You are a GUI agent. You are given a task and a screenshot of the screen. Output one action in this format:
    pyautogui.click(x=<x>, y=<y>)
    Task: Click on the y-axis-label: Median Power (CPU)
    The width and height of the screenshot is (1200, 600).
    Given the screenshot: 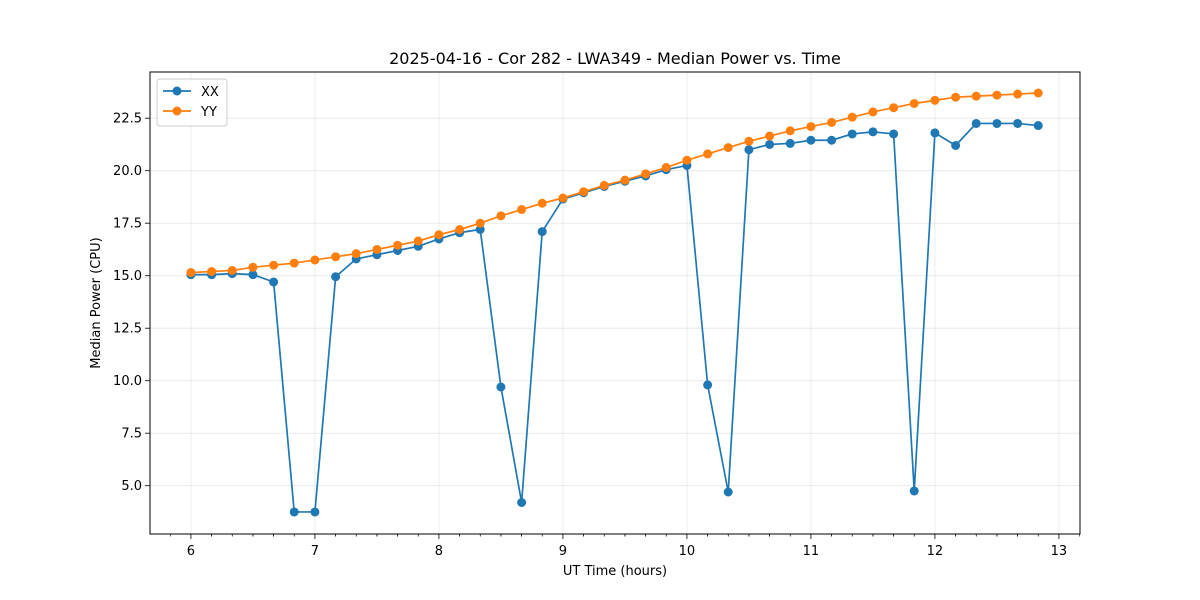 What is the action you would take?
    pyautogui.click(x=96, y=302)
    